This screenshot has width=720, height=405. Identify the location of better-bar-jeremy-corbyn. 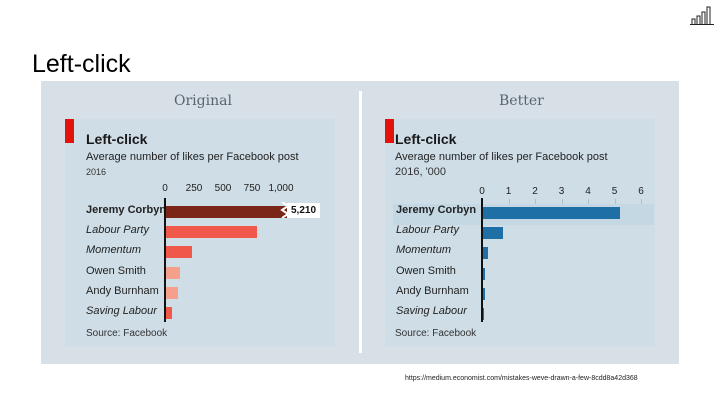
(551, 213).